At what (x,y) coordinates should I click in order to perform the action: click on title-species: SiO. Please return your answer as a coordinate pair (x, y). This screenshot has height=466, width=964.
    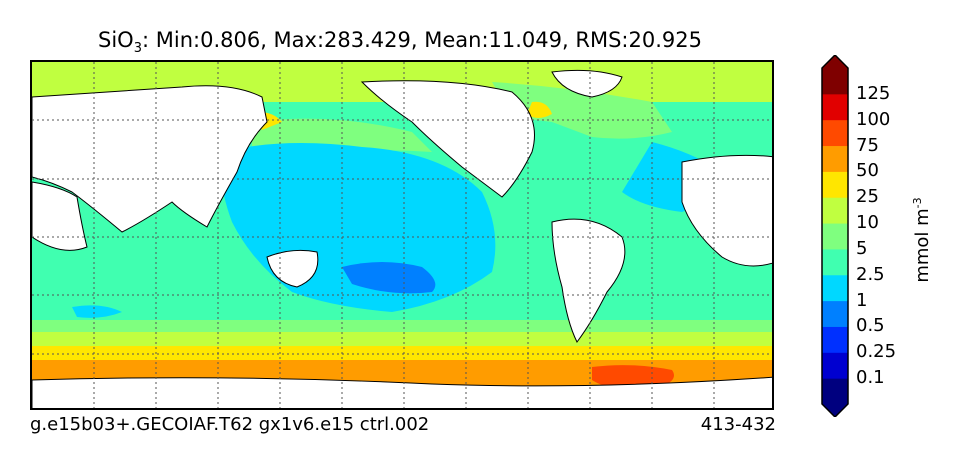
    Looking at the image, I should click on (116, 40).